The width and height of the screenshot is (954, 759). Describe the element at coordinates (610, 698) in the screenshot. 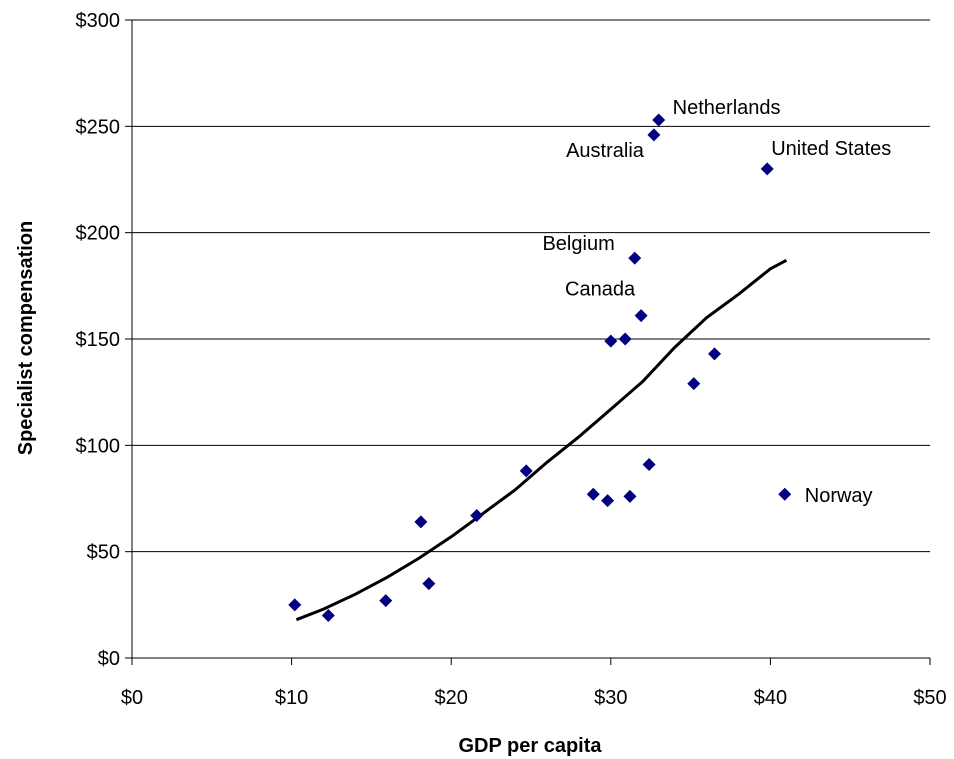

I see `x-tick-label-3: $30` at that location.